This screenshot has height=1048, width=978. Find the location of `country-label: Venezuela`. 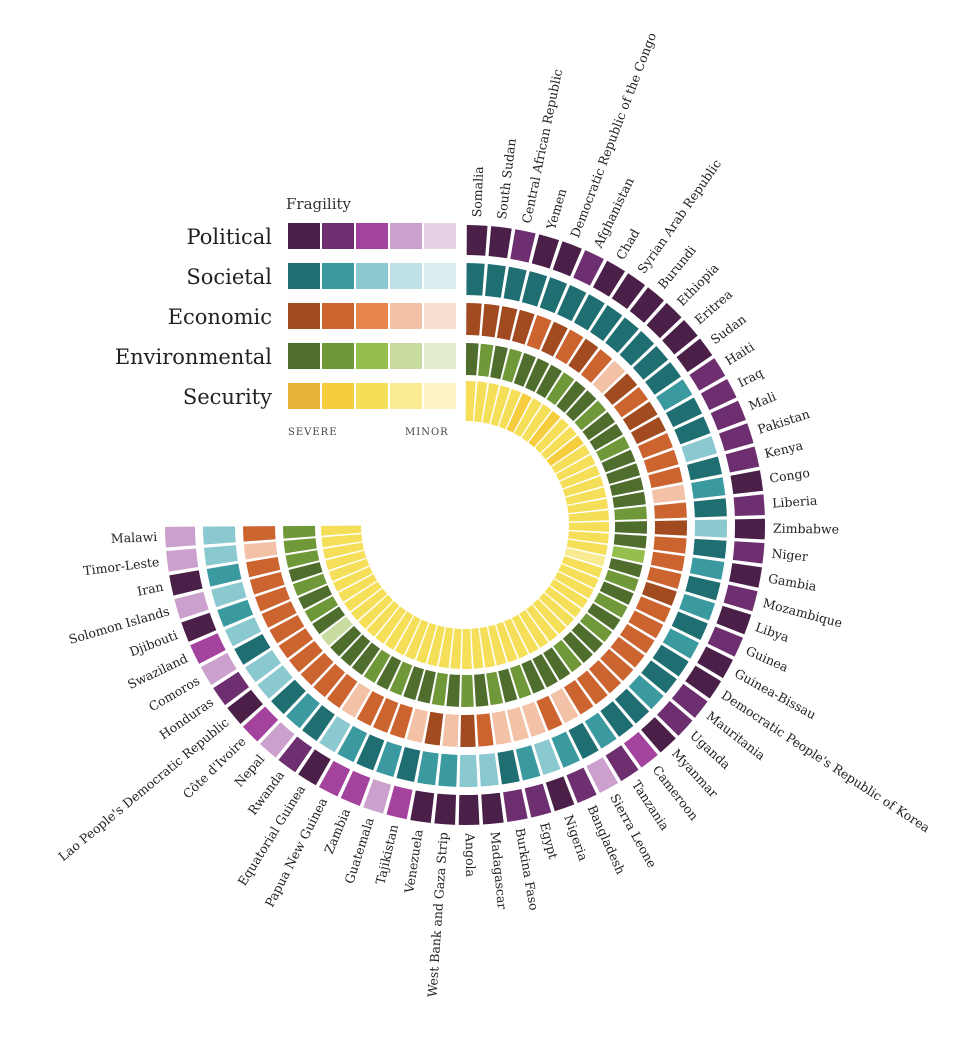

country-label: Venezuela is located at coordinates (413, 861).